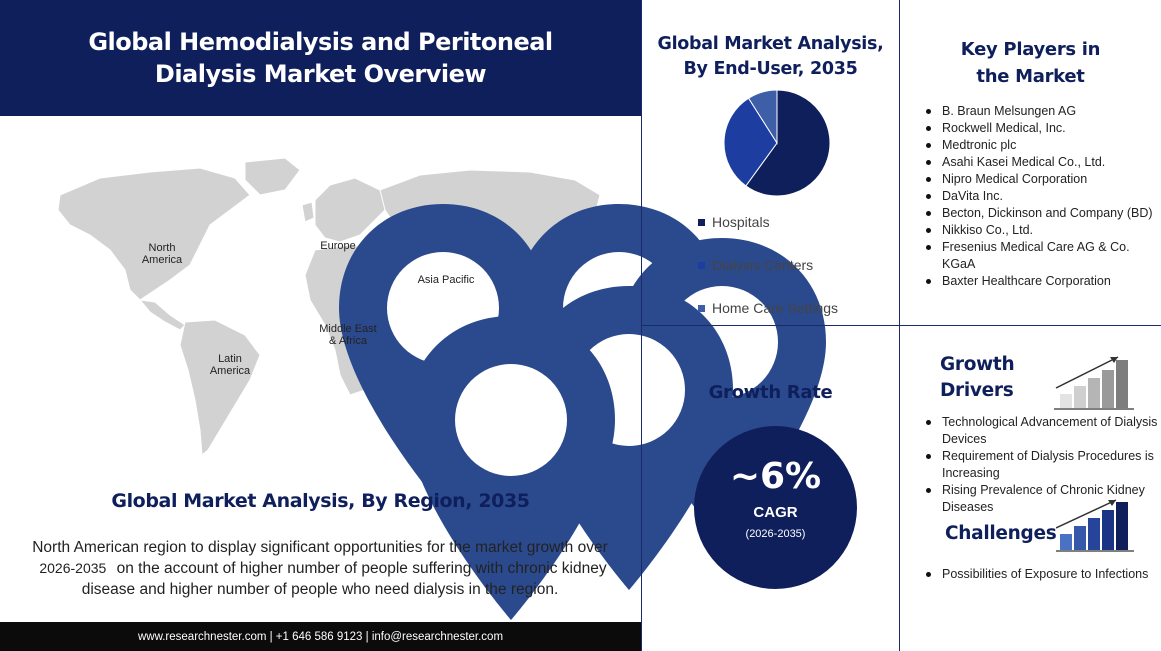  Describe the element at coordinates (1040, 179) in the screenshot. I see `list-item: Nipro Medical Corporation` at that location.